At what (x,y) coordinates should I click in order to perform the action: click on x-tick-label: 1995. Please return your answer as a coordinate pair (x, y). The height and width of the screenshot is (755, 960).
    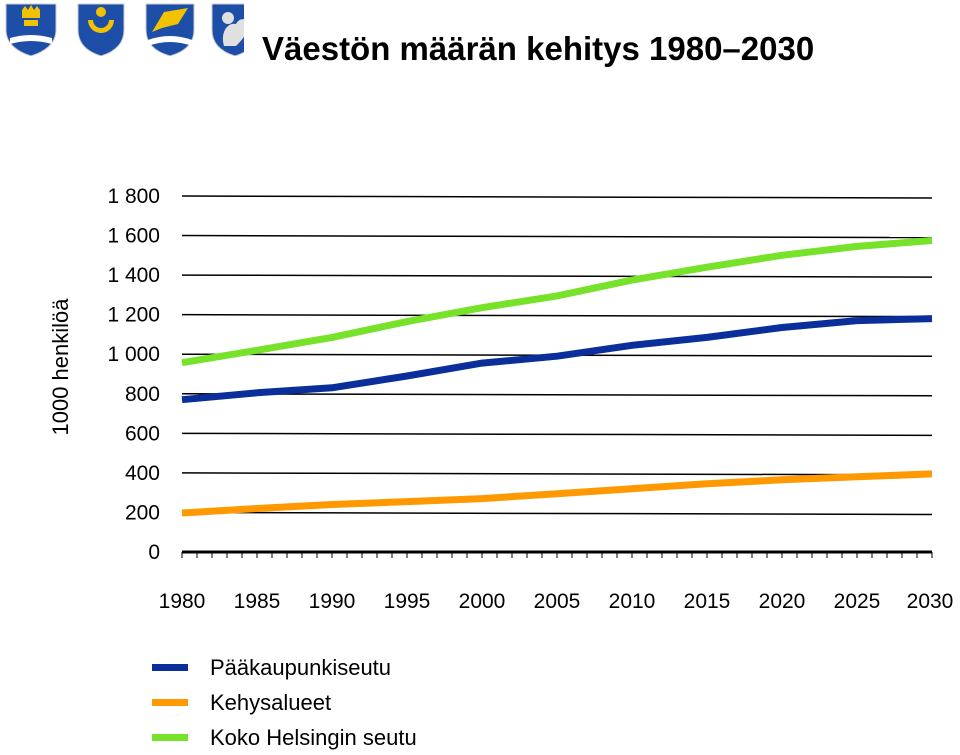
    Looking at the image, I should click on (407, 601).